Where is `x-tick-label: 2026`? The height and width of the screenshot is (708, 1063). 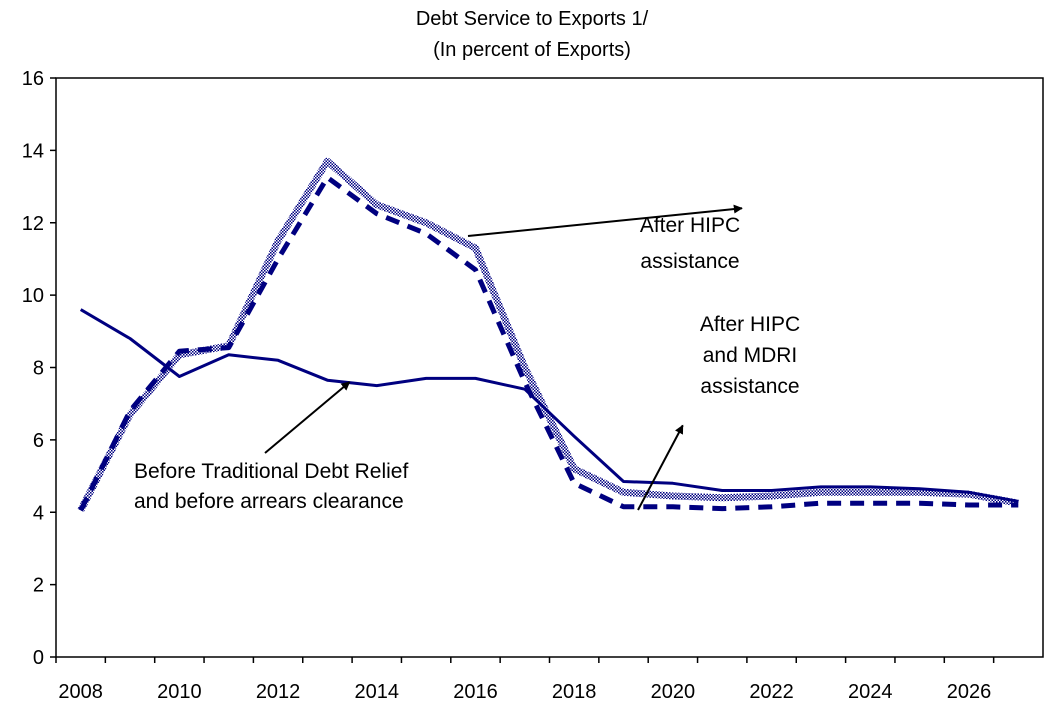
x-tick-label: 2026 is located at coordinates (969, 692).